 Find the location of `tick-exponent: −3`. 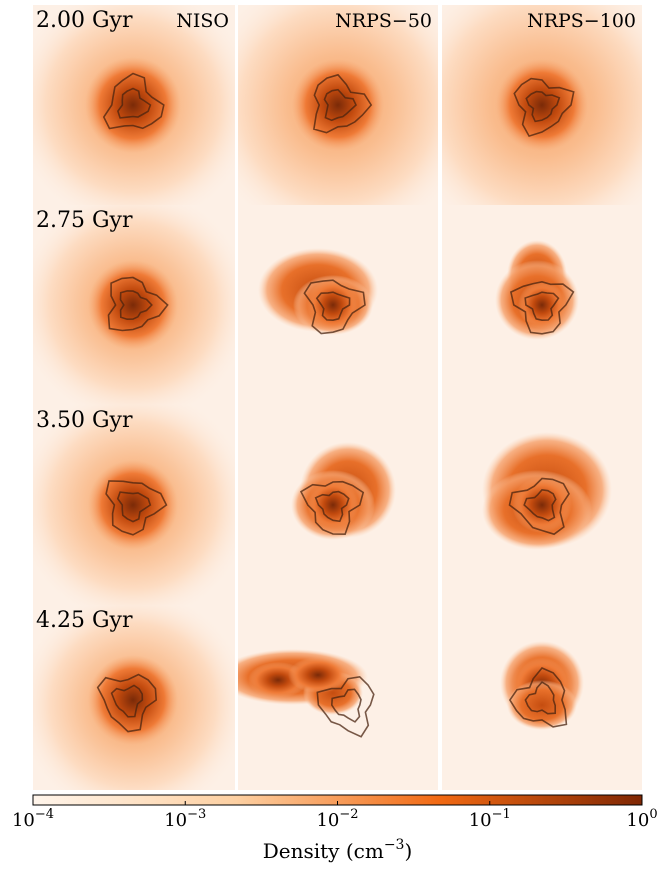

tick-exponent: −3 is located at coordinates (196, 814).